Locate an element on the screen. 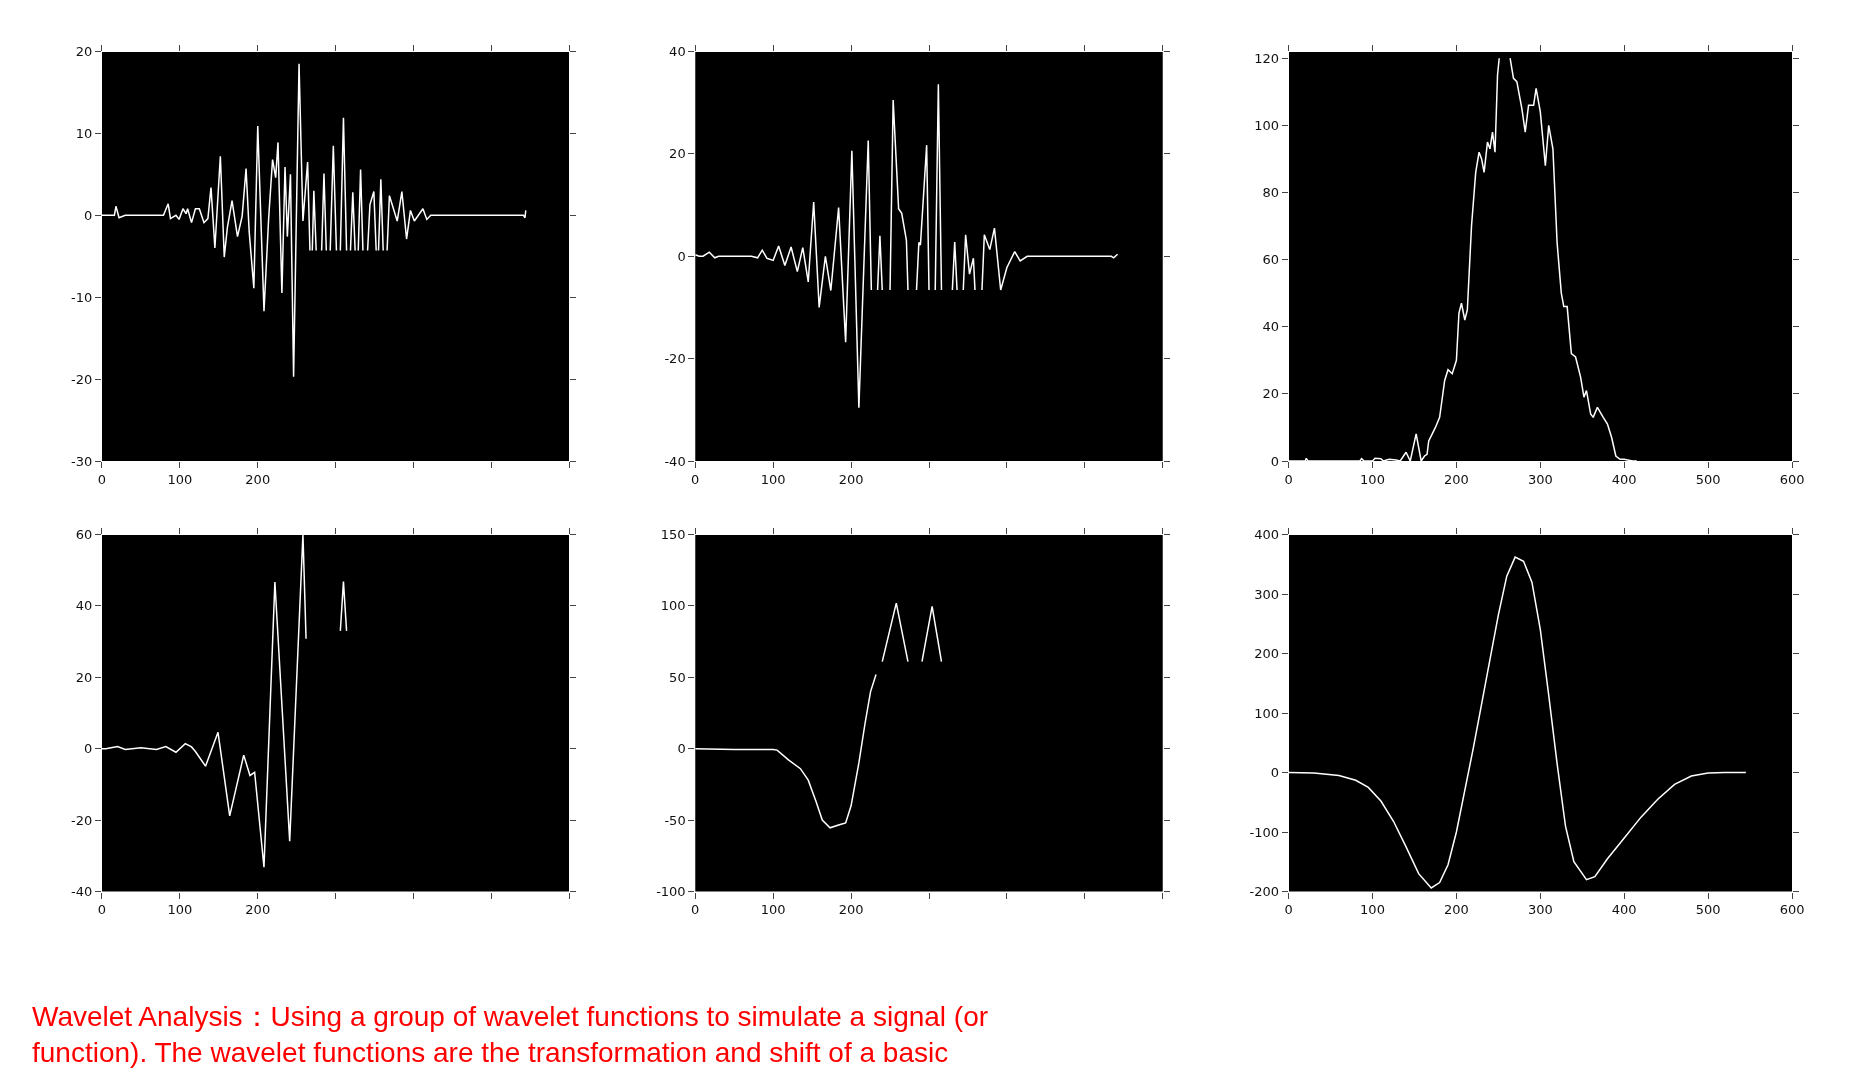 The width and height of the screenshot is (1858, 1090). y-tick-label: 400 is located at coordinates (1266, 535).